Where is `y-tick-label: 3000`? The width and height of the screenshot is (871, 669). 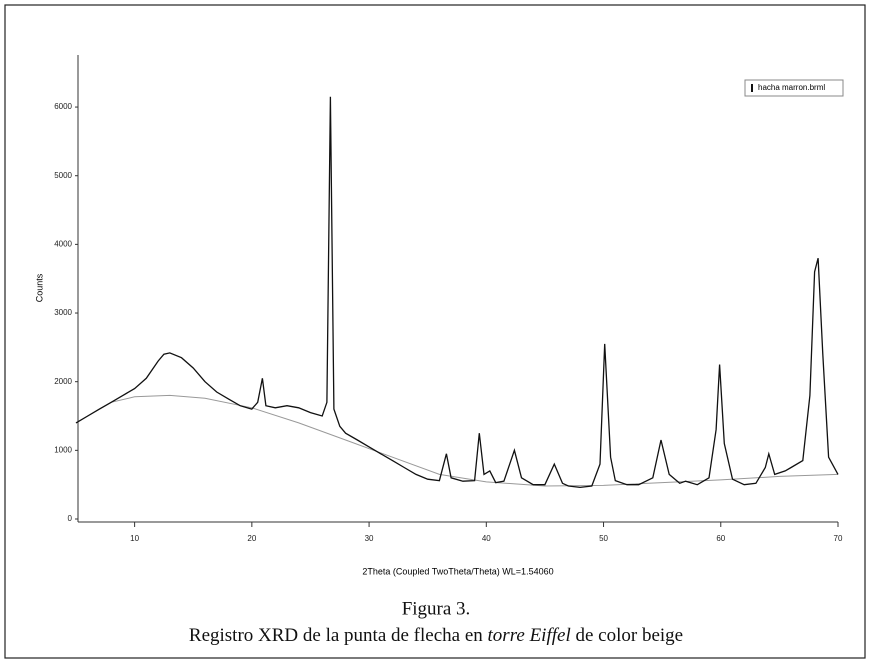 y-tick-label: 3000 is located at coordinates (63, 312).